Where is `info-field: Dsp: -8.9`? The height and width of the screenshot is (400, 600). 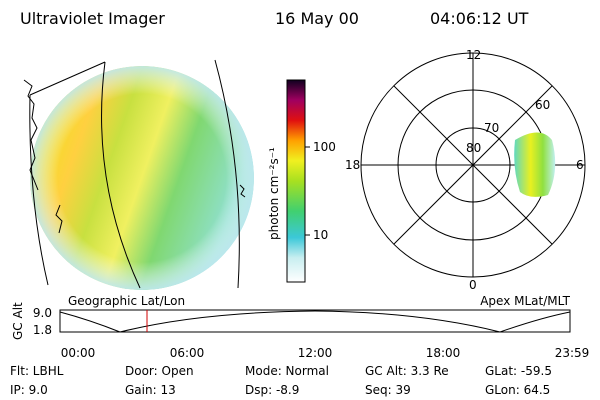 info-field: Dsp: -8.9 is located at coordinates (272, 390).